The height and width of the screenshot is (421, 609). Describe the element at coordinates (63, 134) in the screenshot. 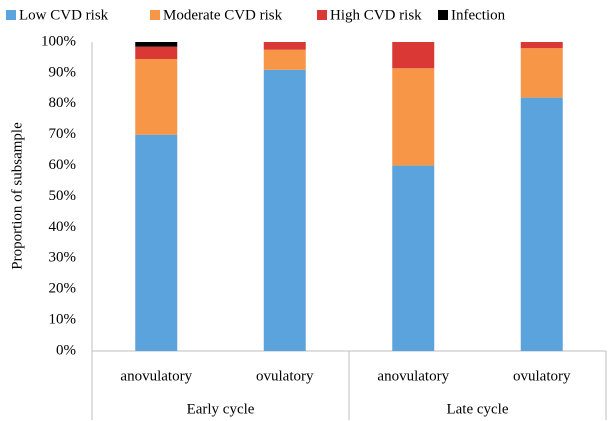

I see `y-tick-label: 70%` at that location.